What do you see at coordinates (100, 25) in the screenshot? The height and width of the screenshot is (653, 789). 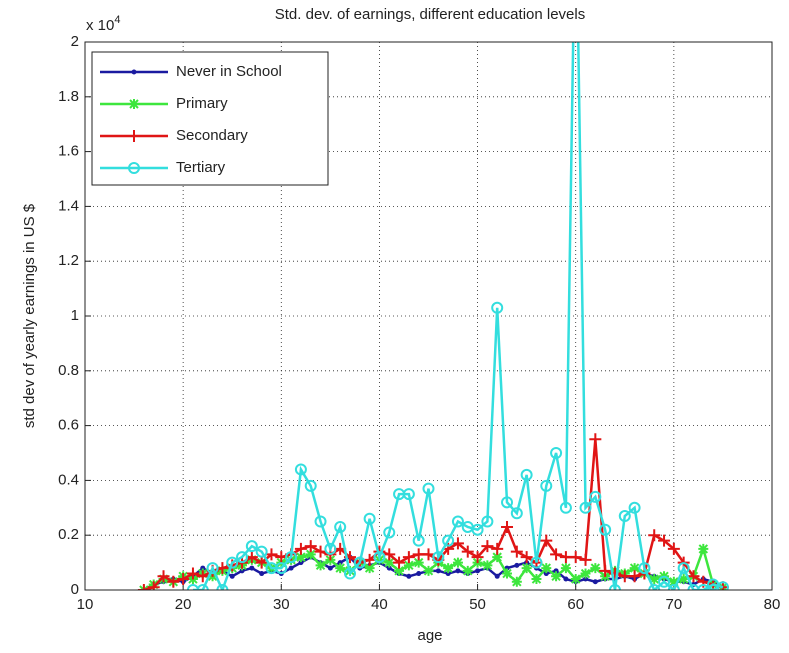 I see `y-scale-base: x 10` at bounding box center [100, 25].